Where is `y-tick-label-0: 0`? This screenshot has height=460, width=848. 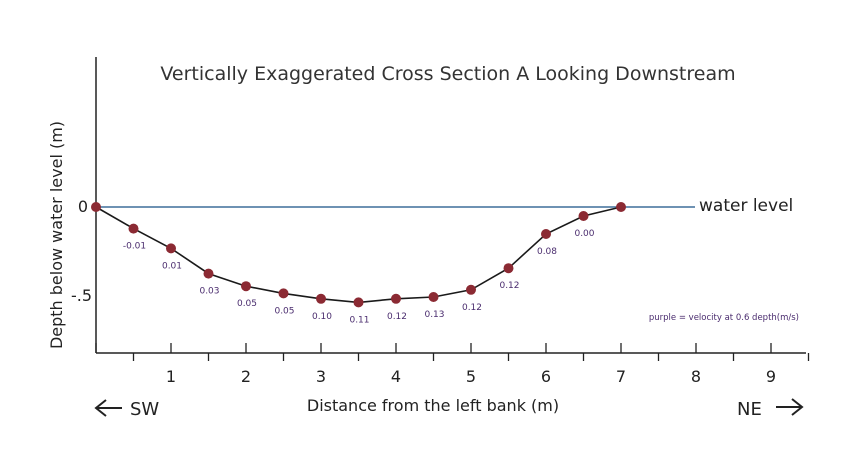 y-tick-label-0: 0 is located at coordinates (83, 206).